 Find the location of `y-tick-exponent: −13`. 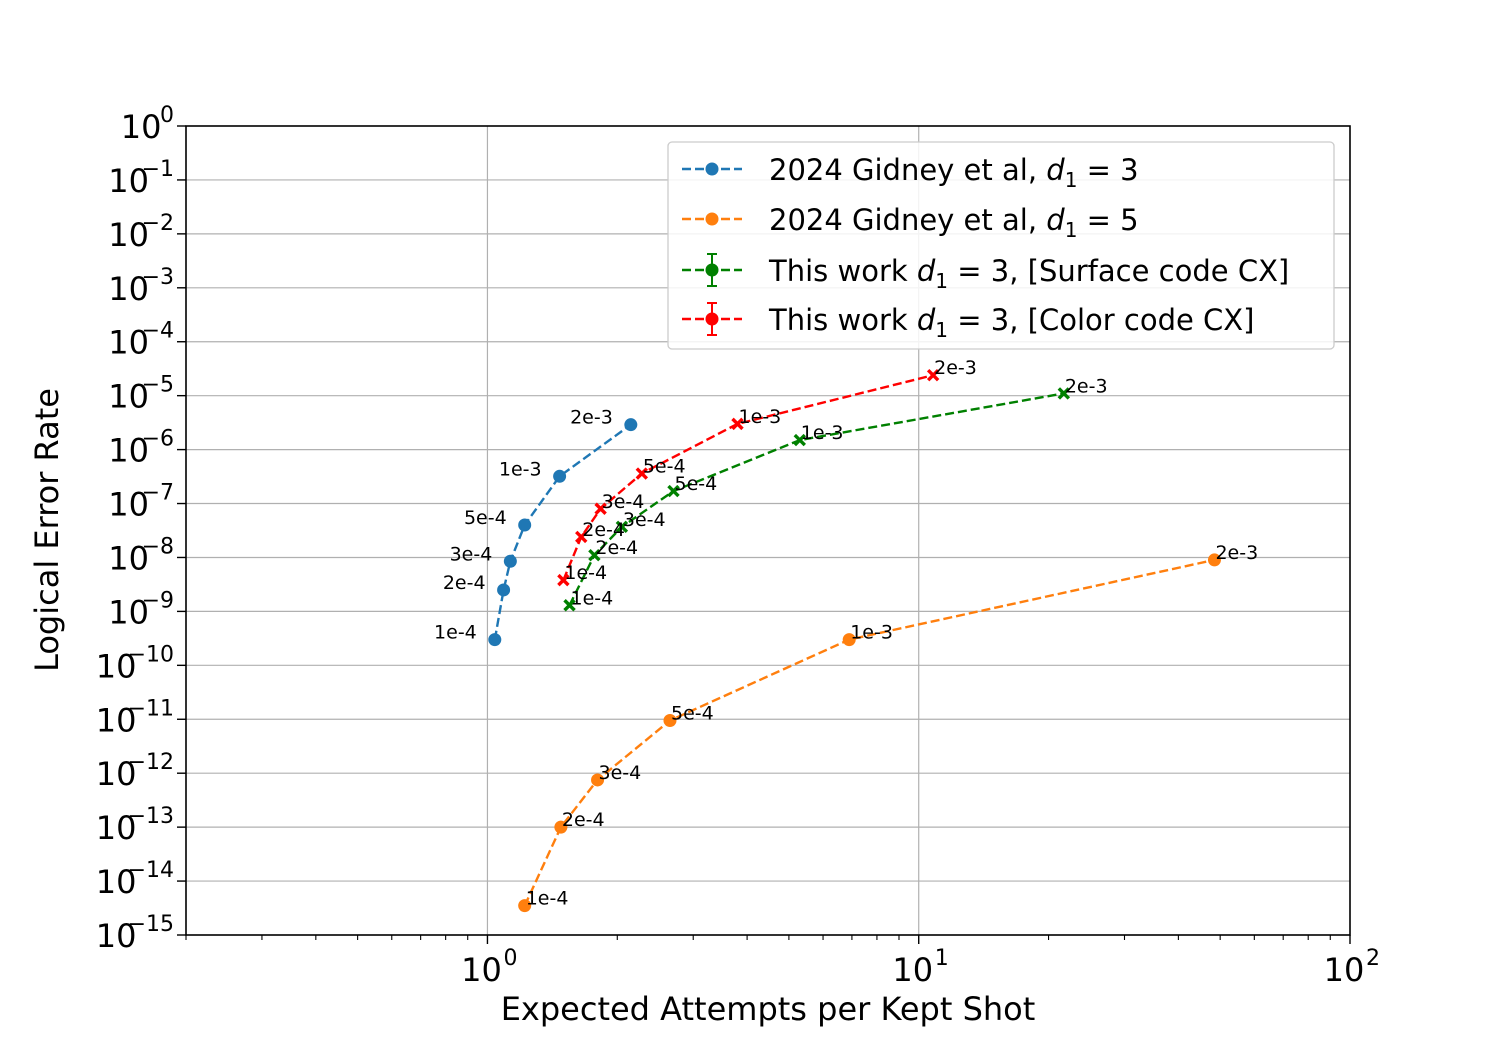

y-tick-exponent: −13 is located at coordinates (151, 816).